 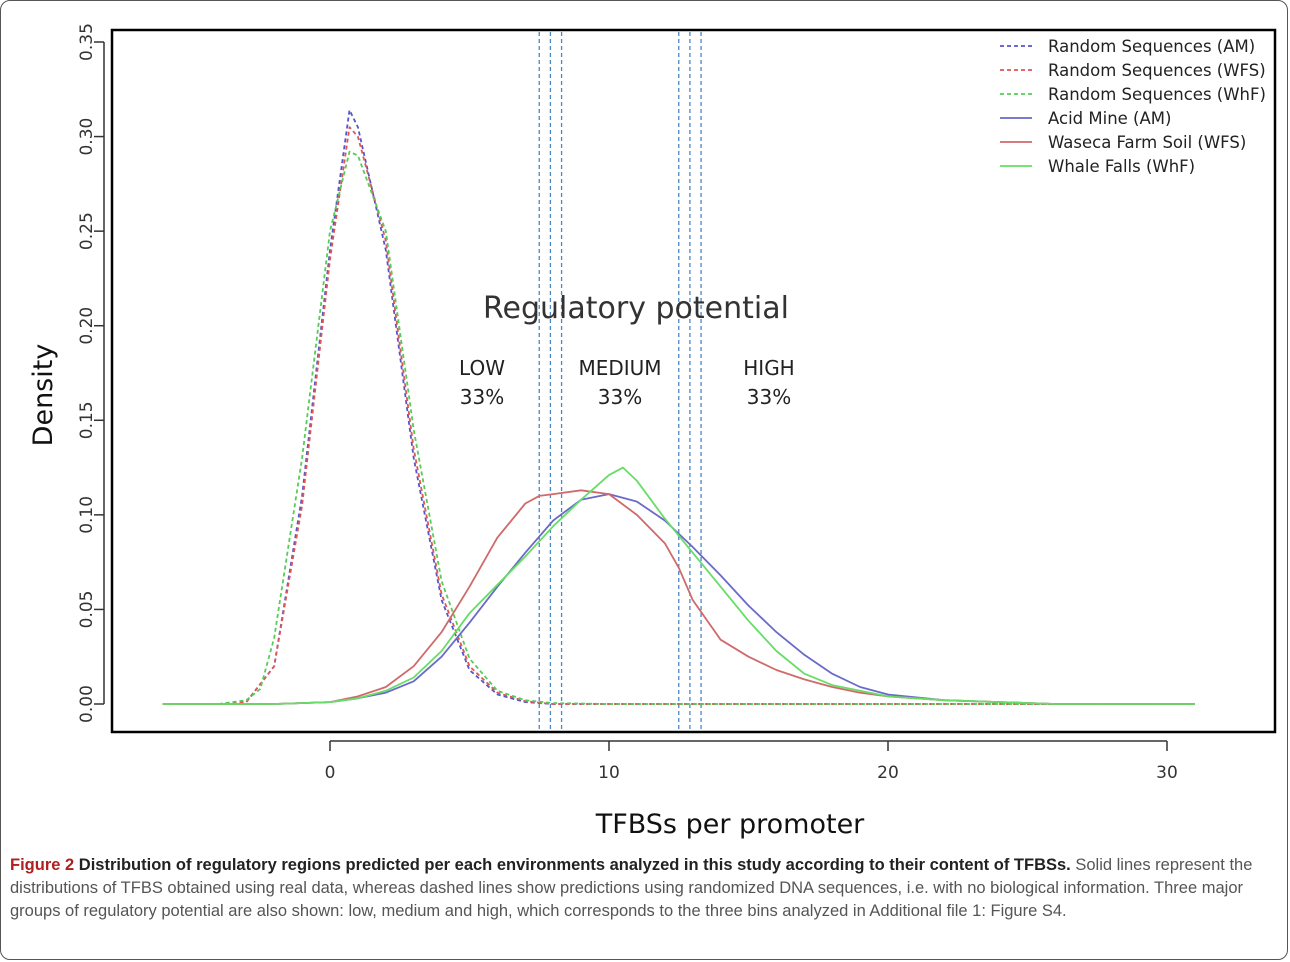 What do you see at coordinates (87, 137) in the screenshot?
I see `y-tick-label: 0.30` at bounding box center [87, 137].